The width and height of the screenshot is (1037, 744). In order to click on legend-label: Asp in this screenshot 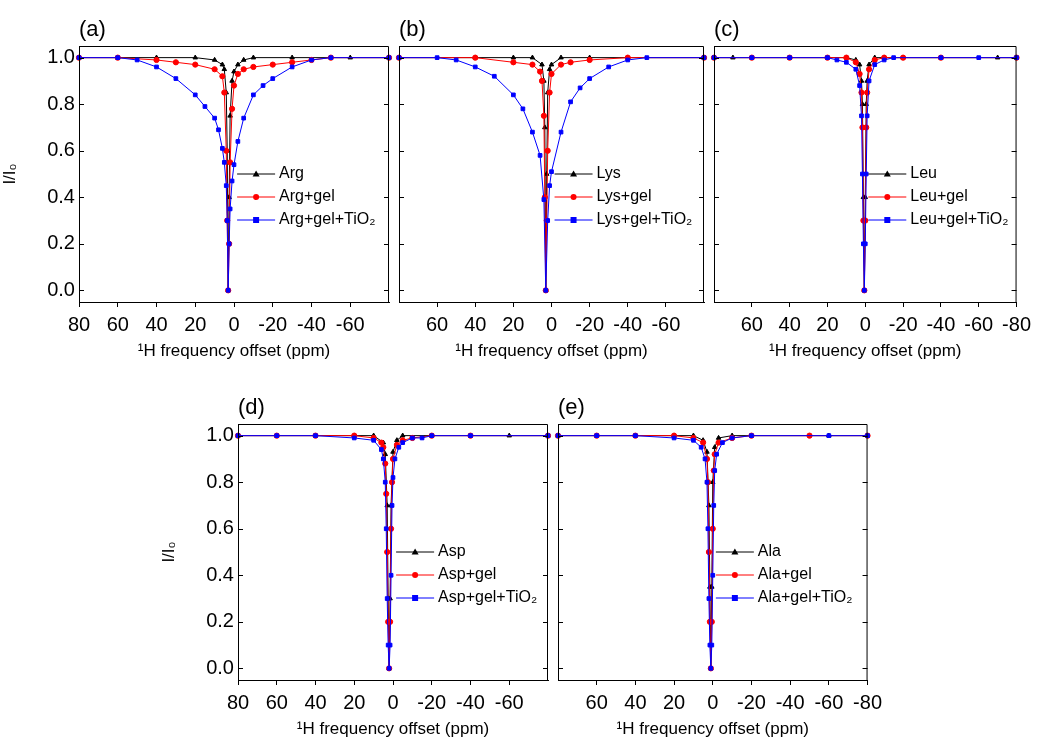, I will do `click(452, 551)`.